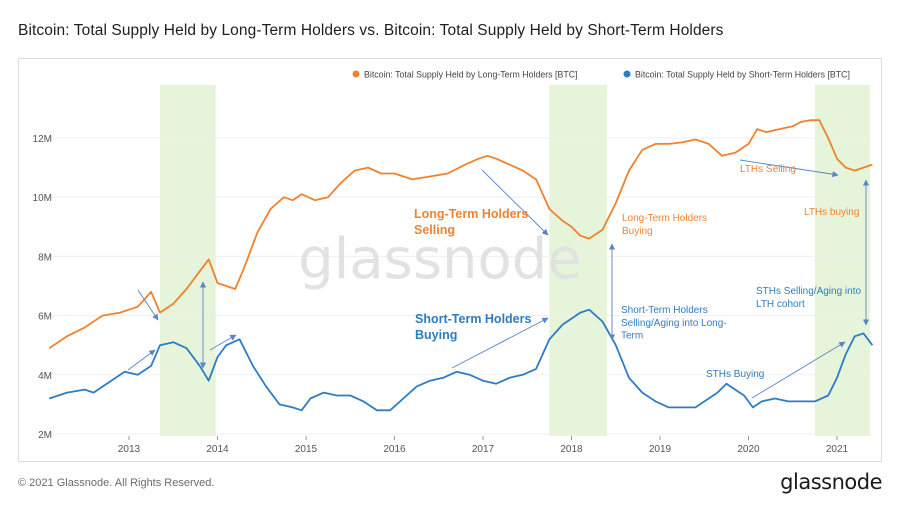  Describe the element at coordinates (483, 449) in the screenshot. I see `x-tick-label: 2017` at that location.